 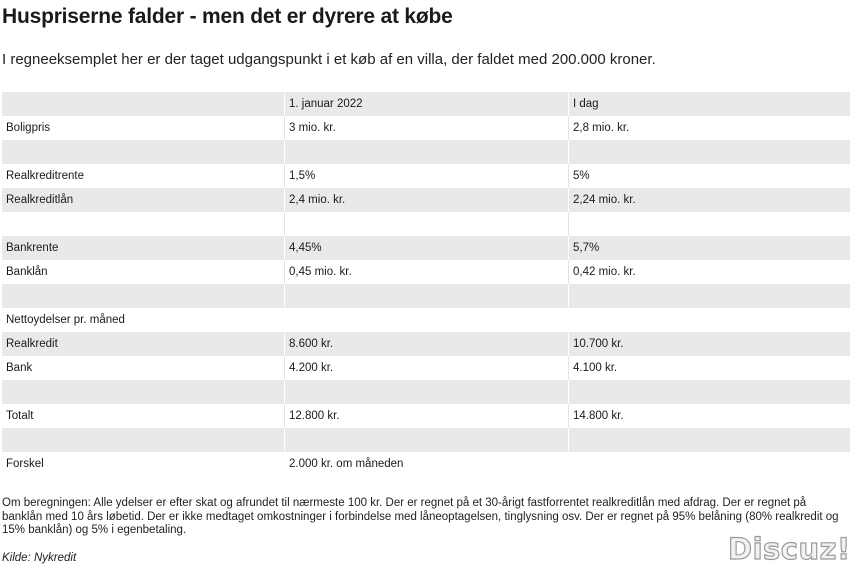 I want to click on row-label: Realkreditlån, so click(x=40, y=200).